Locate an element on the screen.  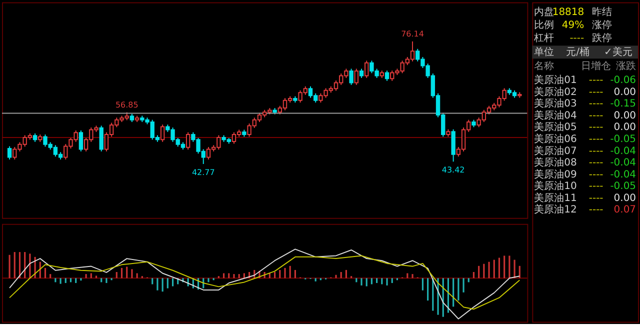
text: 单位 is located at coordinates (544, 52).